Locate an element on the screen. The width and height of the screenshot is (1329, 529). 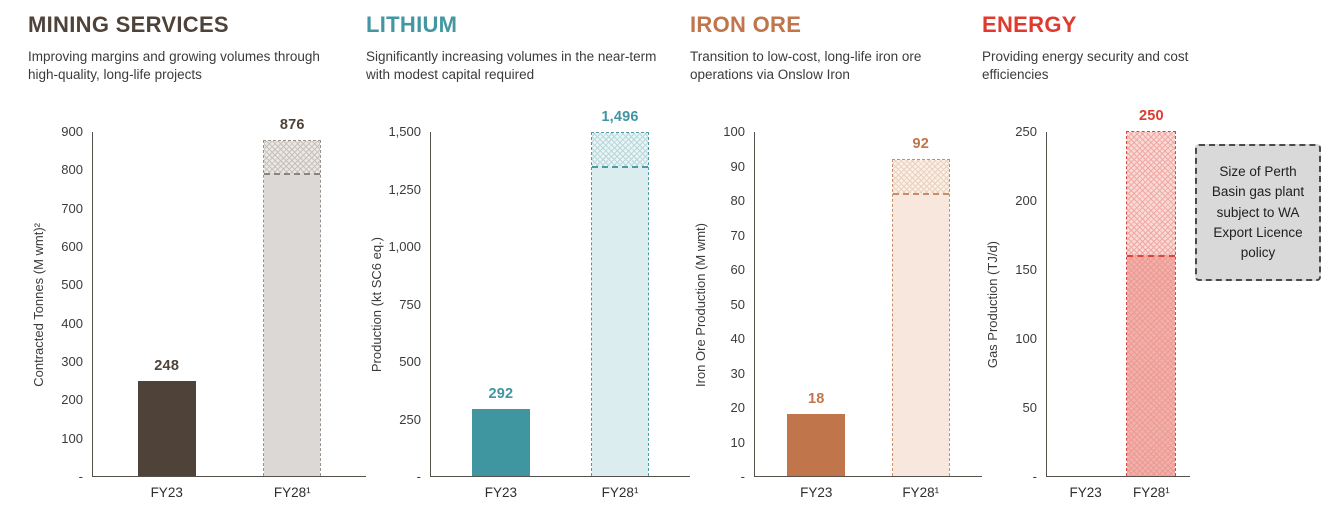
plot-area-mining-services: FY23 248 FY28¹ 876 is located at coordinates (229, 308).